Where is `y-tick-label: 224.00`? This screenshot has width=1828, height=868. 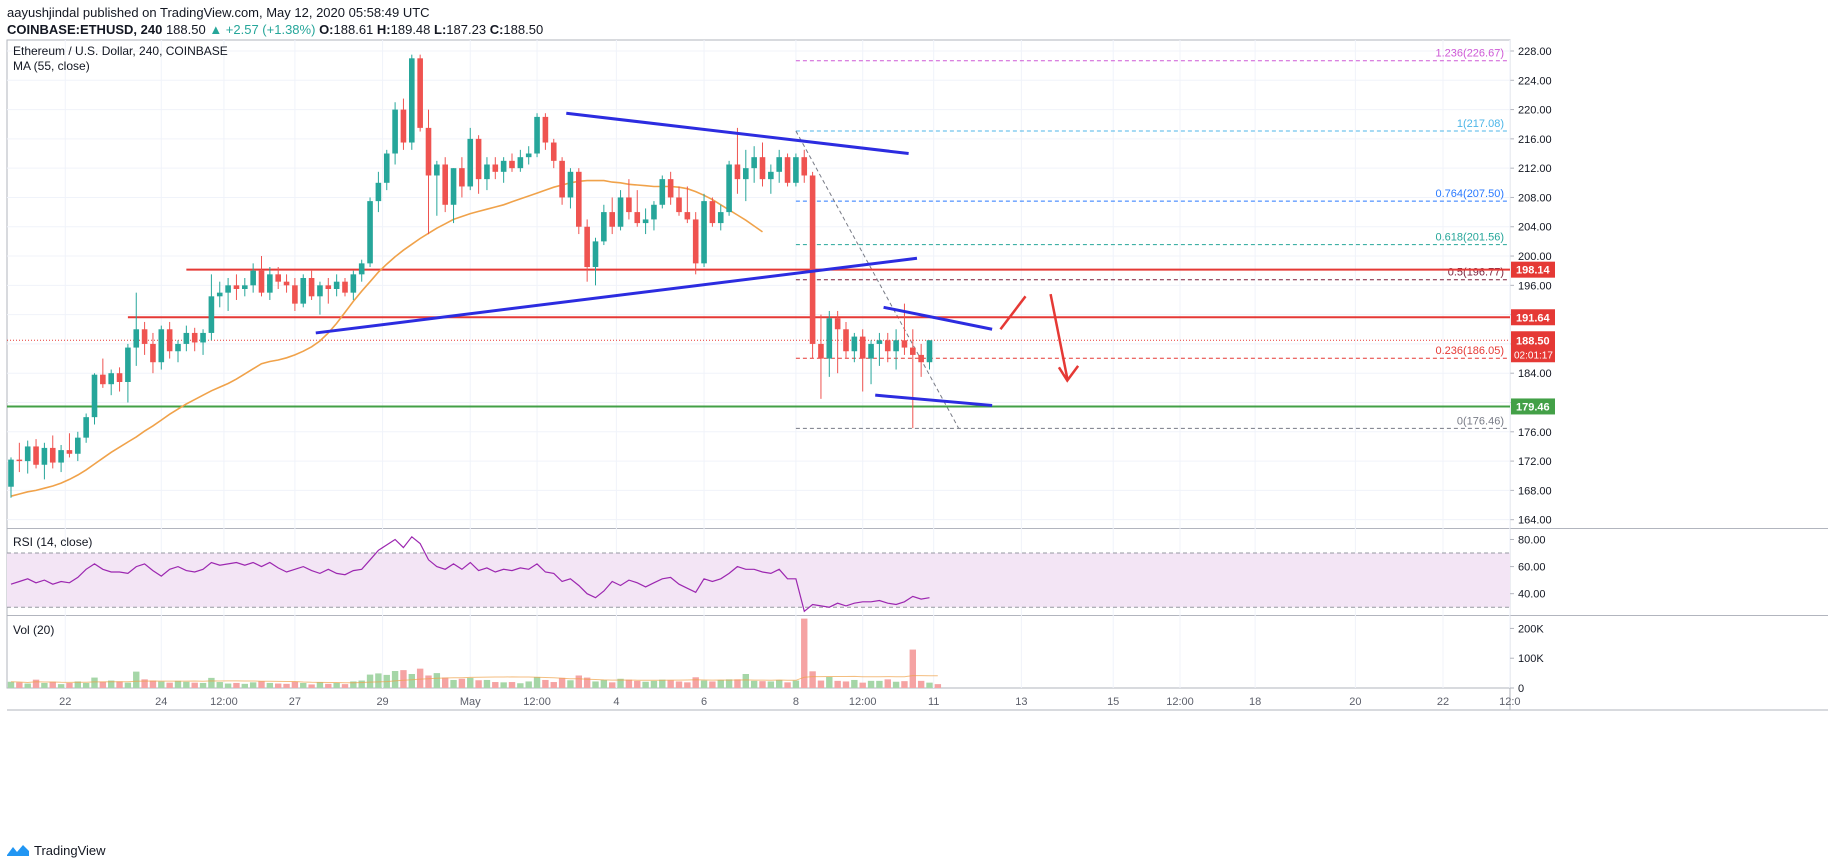
y-tick-label: 224.00 is located at coordinates (1535, 81).